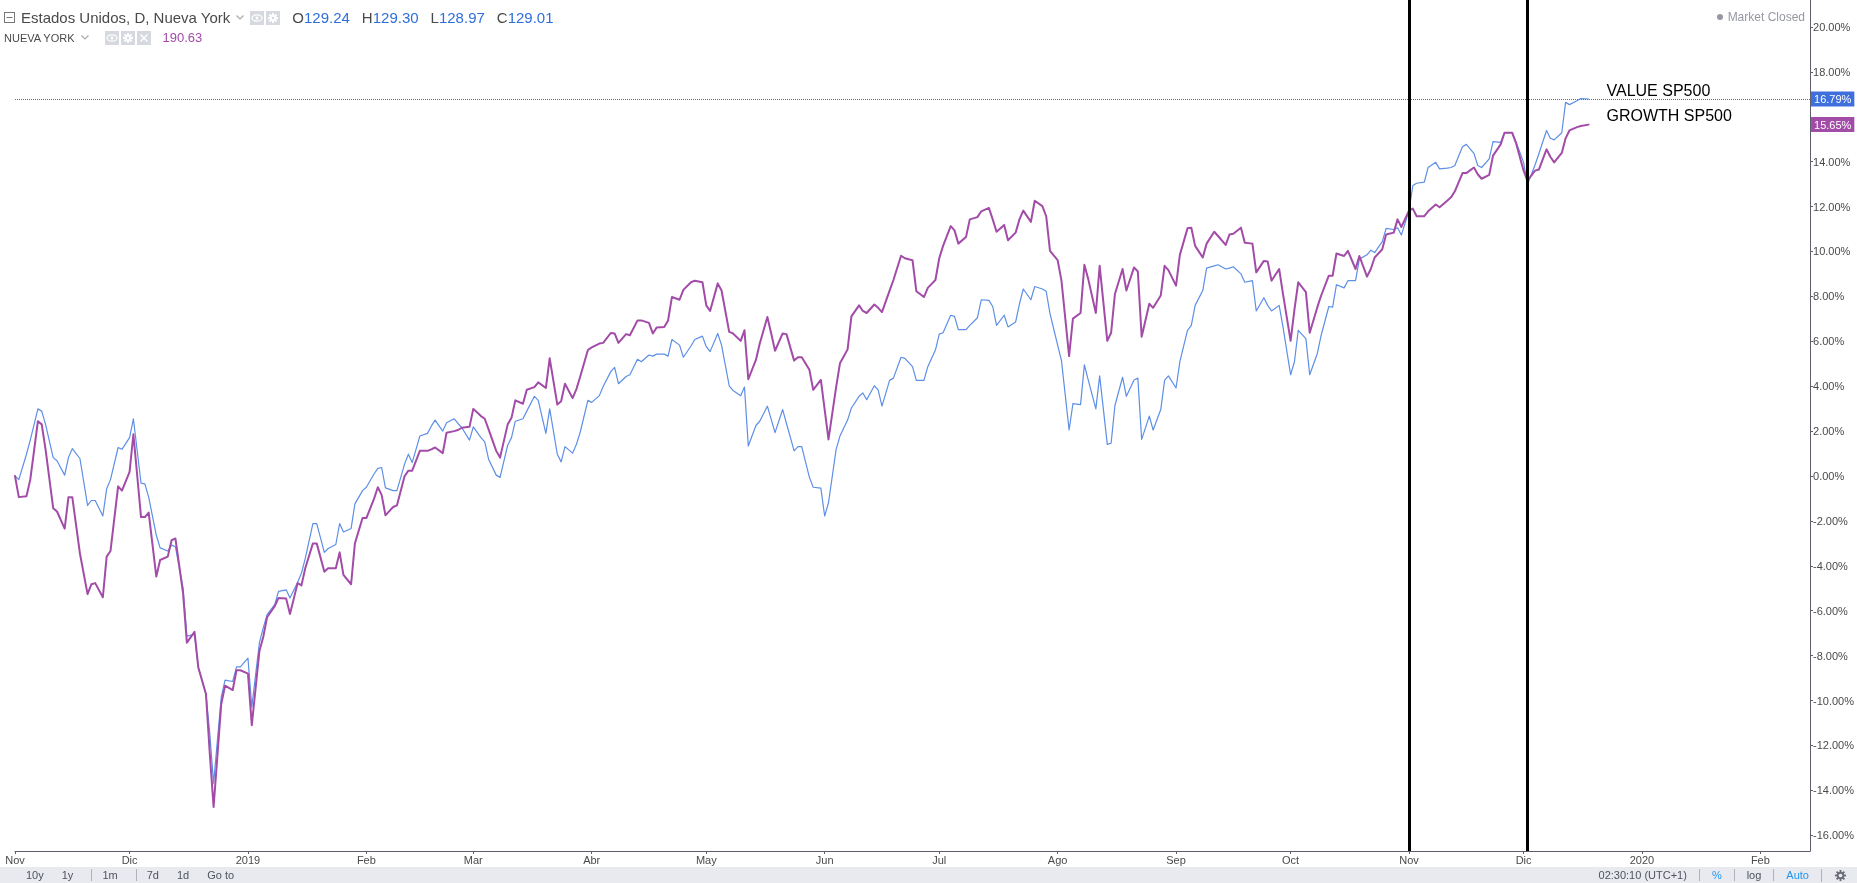  I want to click on y-tick-label: 18.00%, so click(1832, 71).